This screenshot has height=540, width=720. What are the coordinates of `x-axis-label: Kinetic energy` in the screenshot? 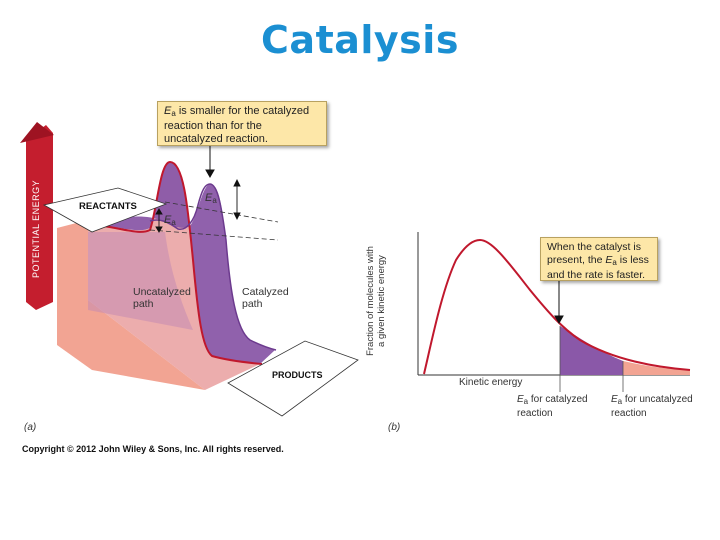 It's located at (491, 382).